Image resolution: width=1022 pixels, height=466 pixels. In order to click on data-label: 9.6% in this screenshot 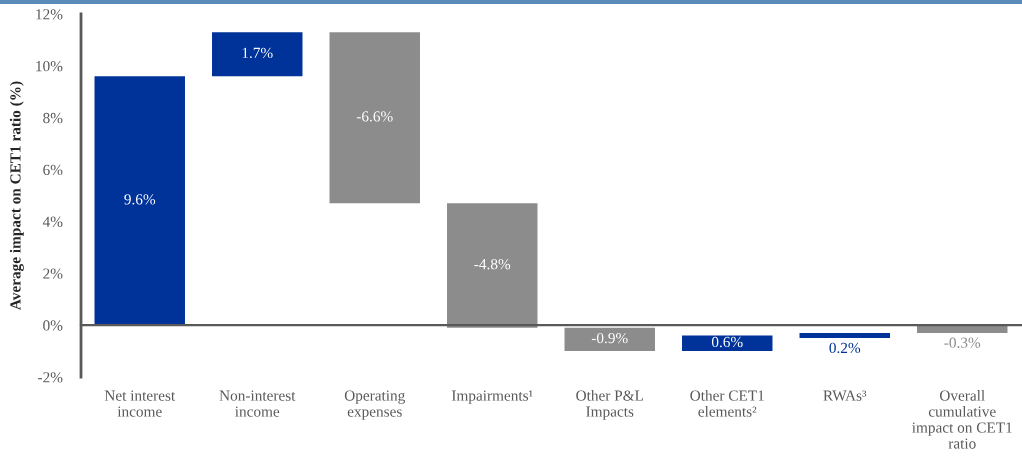, I will do `click(140, 199)`.